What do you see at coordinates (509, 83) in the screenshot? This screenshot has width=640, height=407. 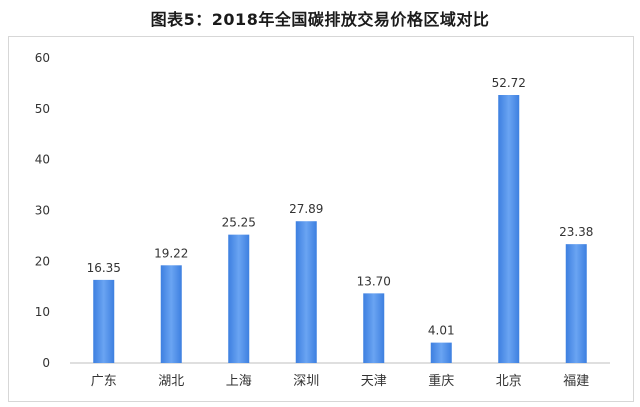 I see `bar-value-label: 52.72` at bounding box center [509, 83].